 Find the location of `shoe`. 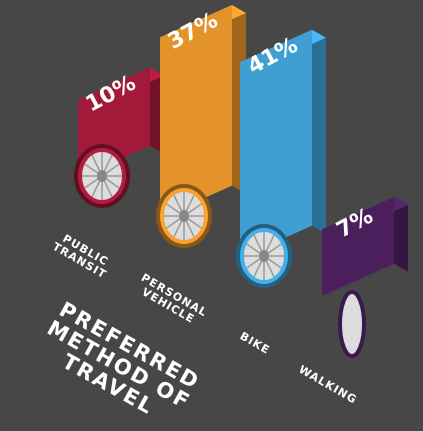

shoe is located at coordinates (352, 324).